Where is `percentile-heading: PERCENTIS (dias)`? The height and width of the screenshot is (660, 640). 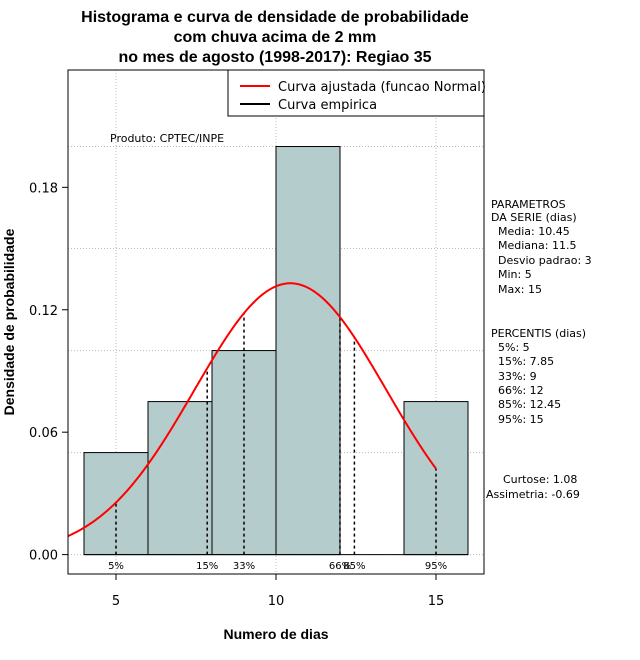 percentile-heading: PERCENTIS (dias) is located at coordinates (538, 333).